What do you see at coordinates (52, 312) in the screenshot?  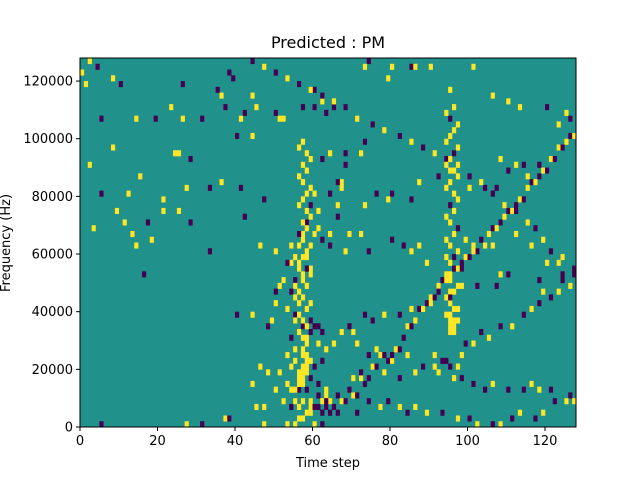 I see `y-tick-label: 40000` at bounding box center [52, 312].